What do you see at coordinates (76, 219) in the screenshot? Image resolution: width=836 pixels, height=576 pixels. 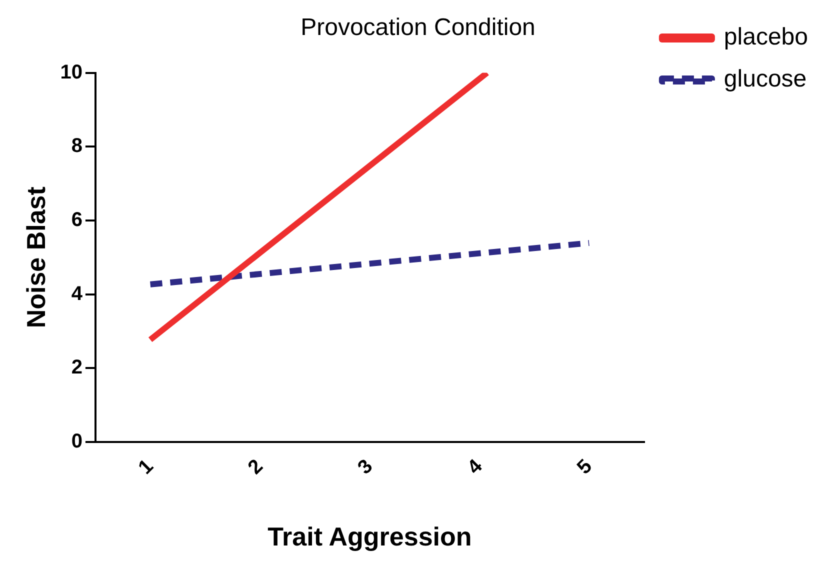 I see `y-tick-label: 6` at bounding box center [76, 219].